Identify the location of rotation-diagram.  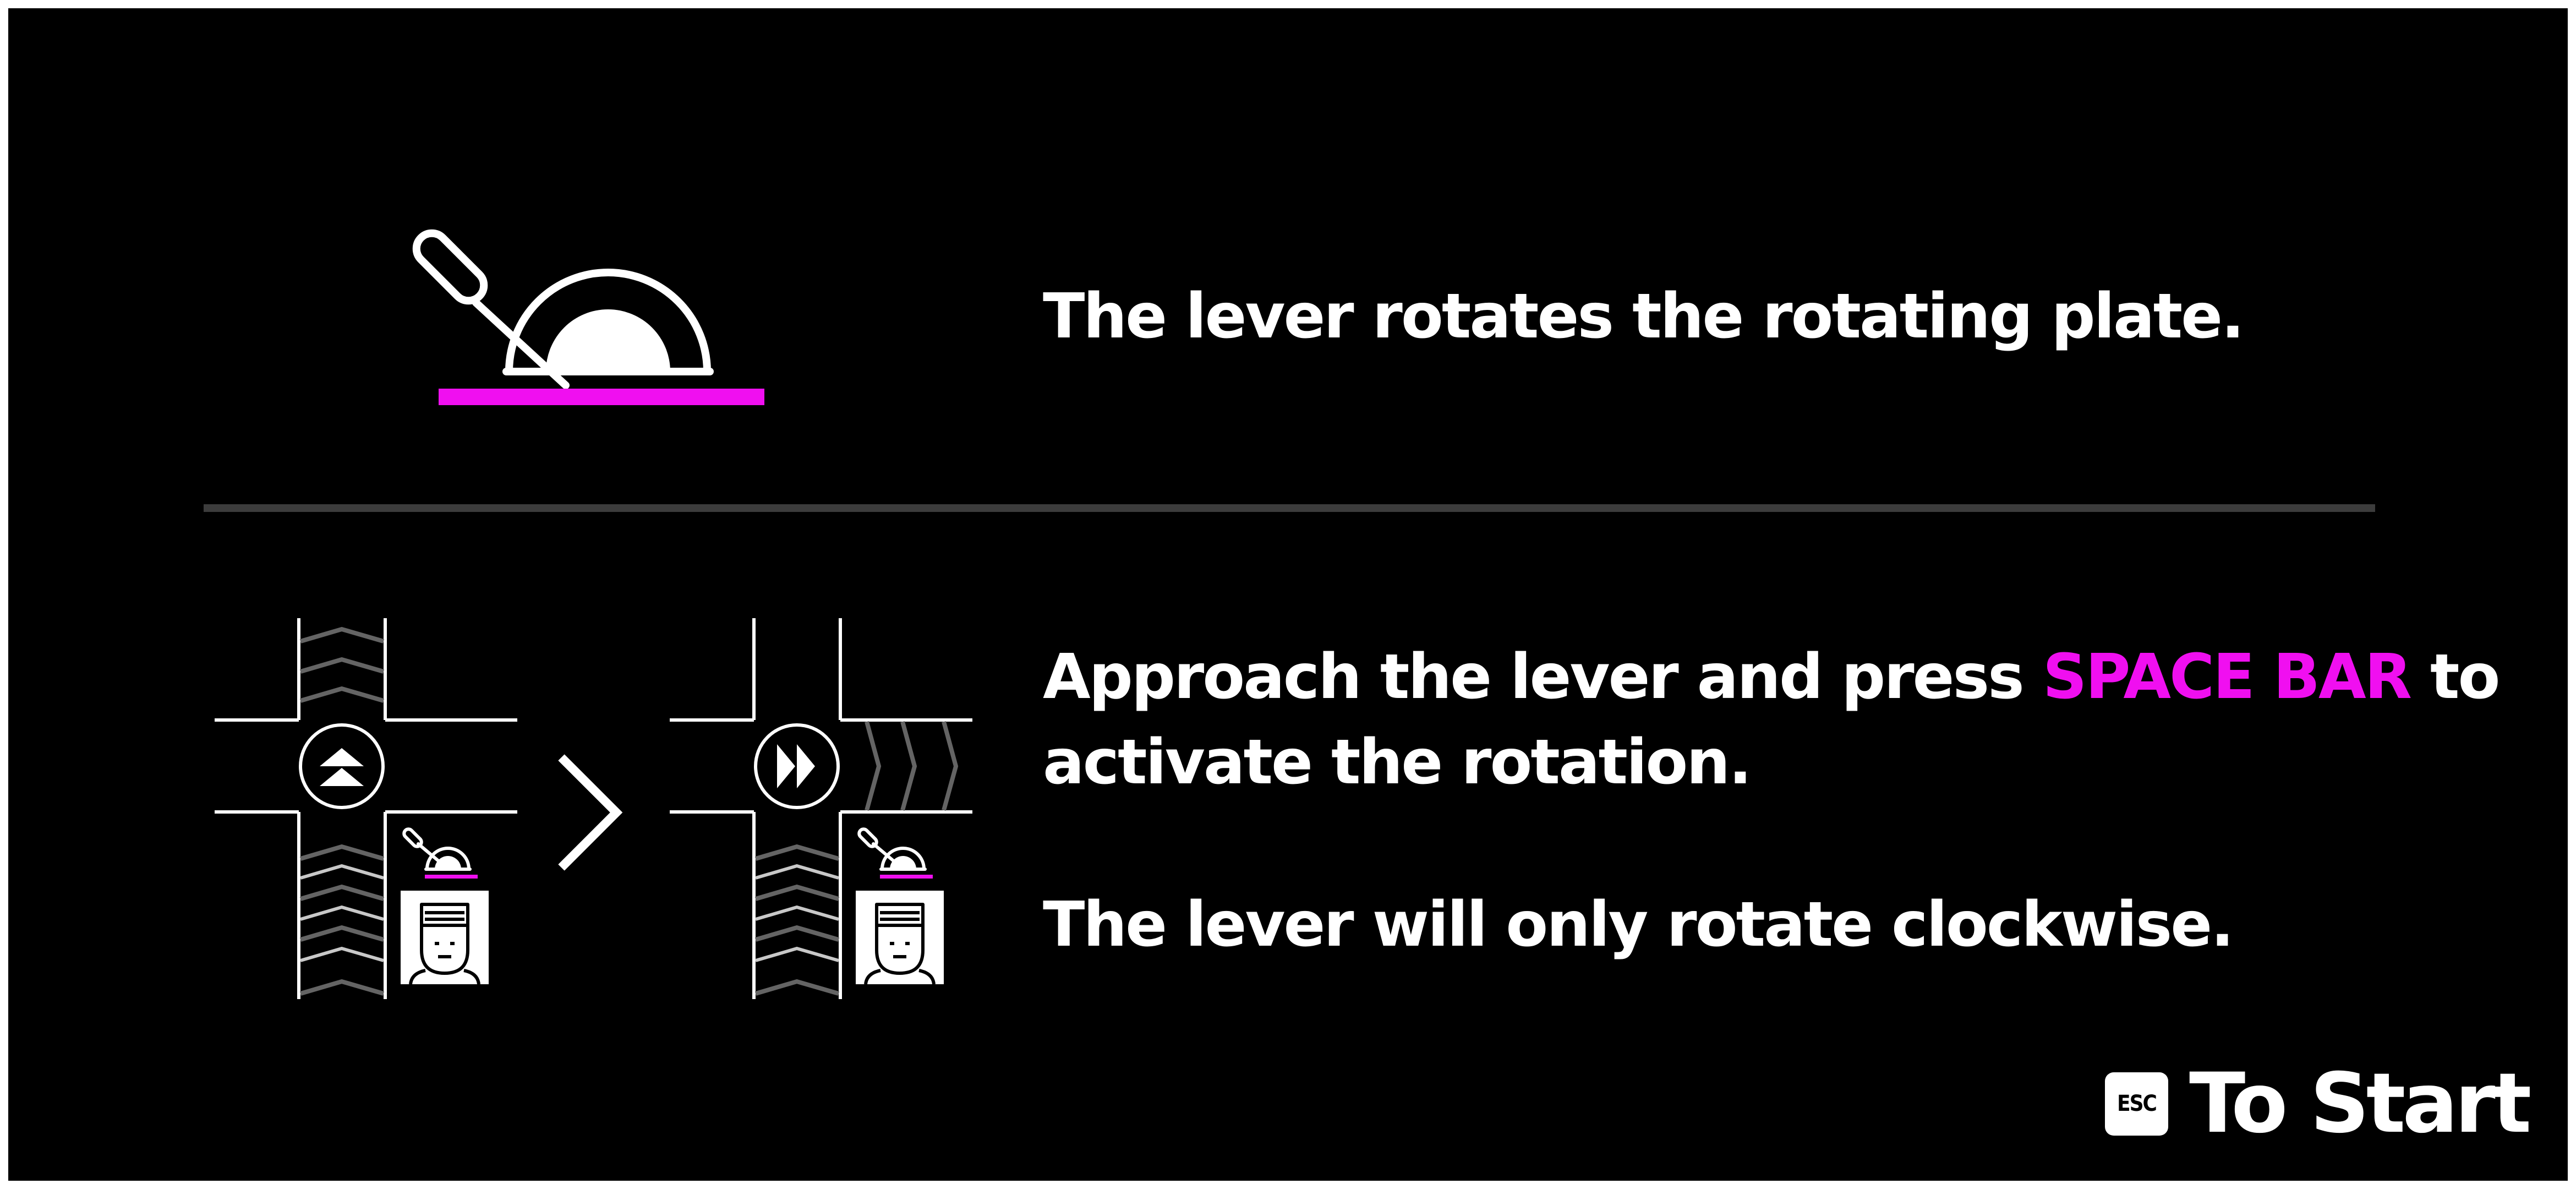
(593, 808).